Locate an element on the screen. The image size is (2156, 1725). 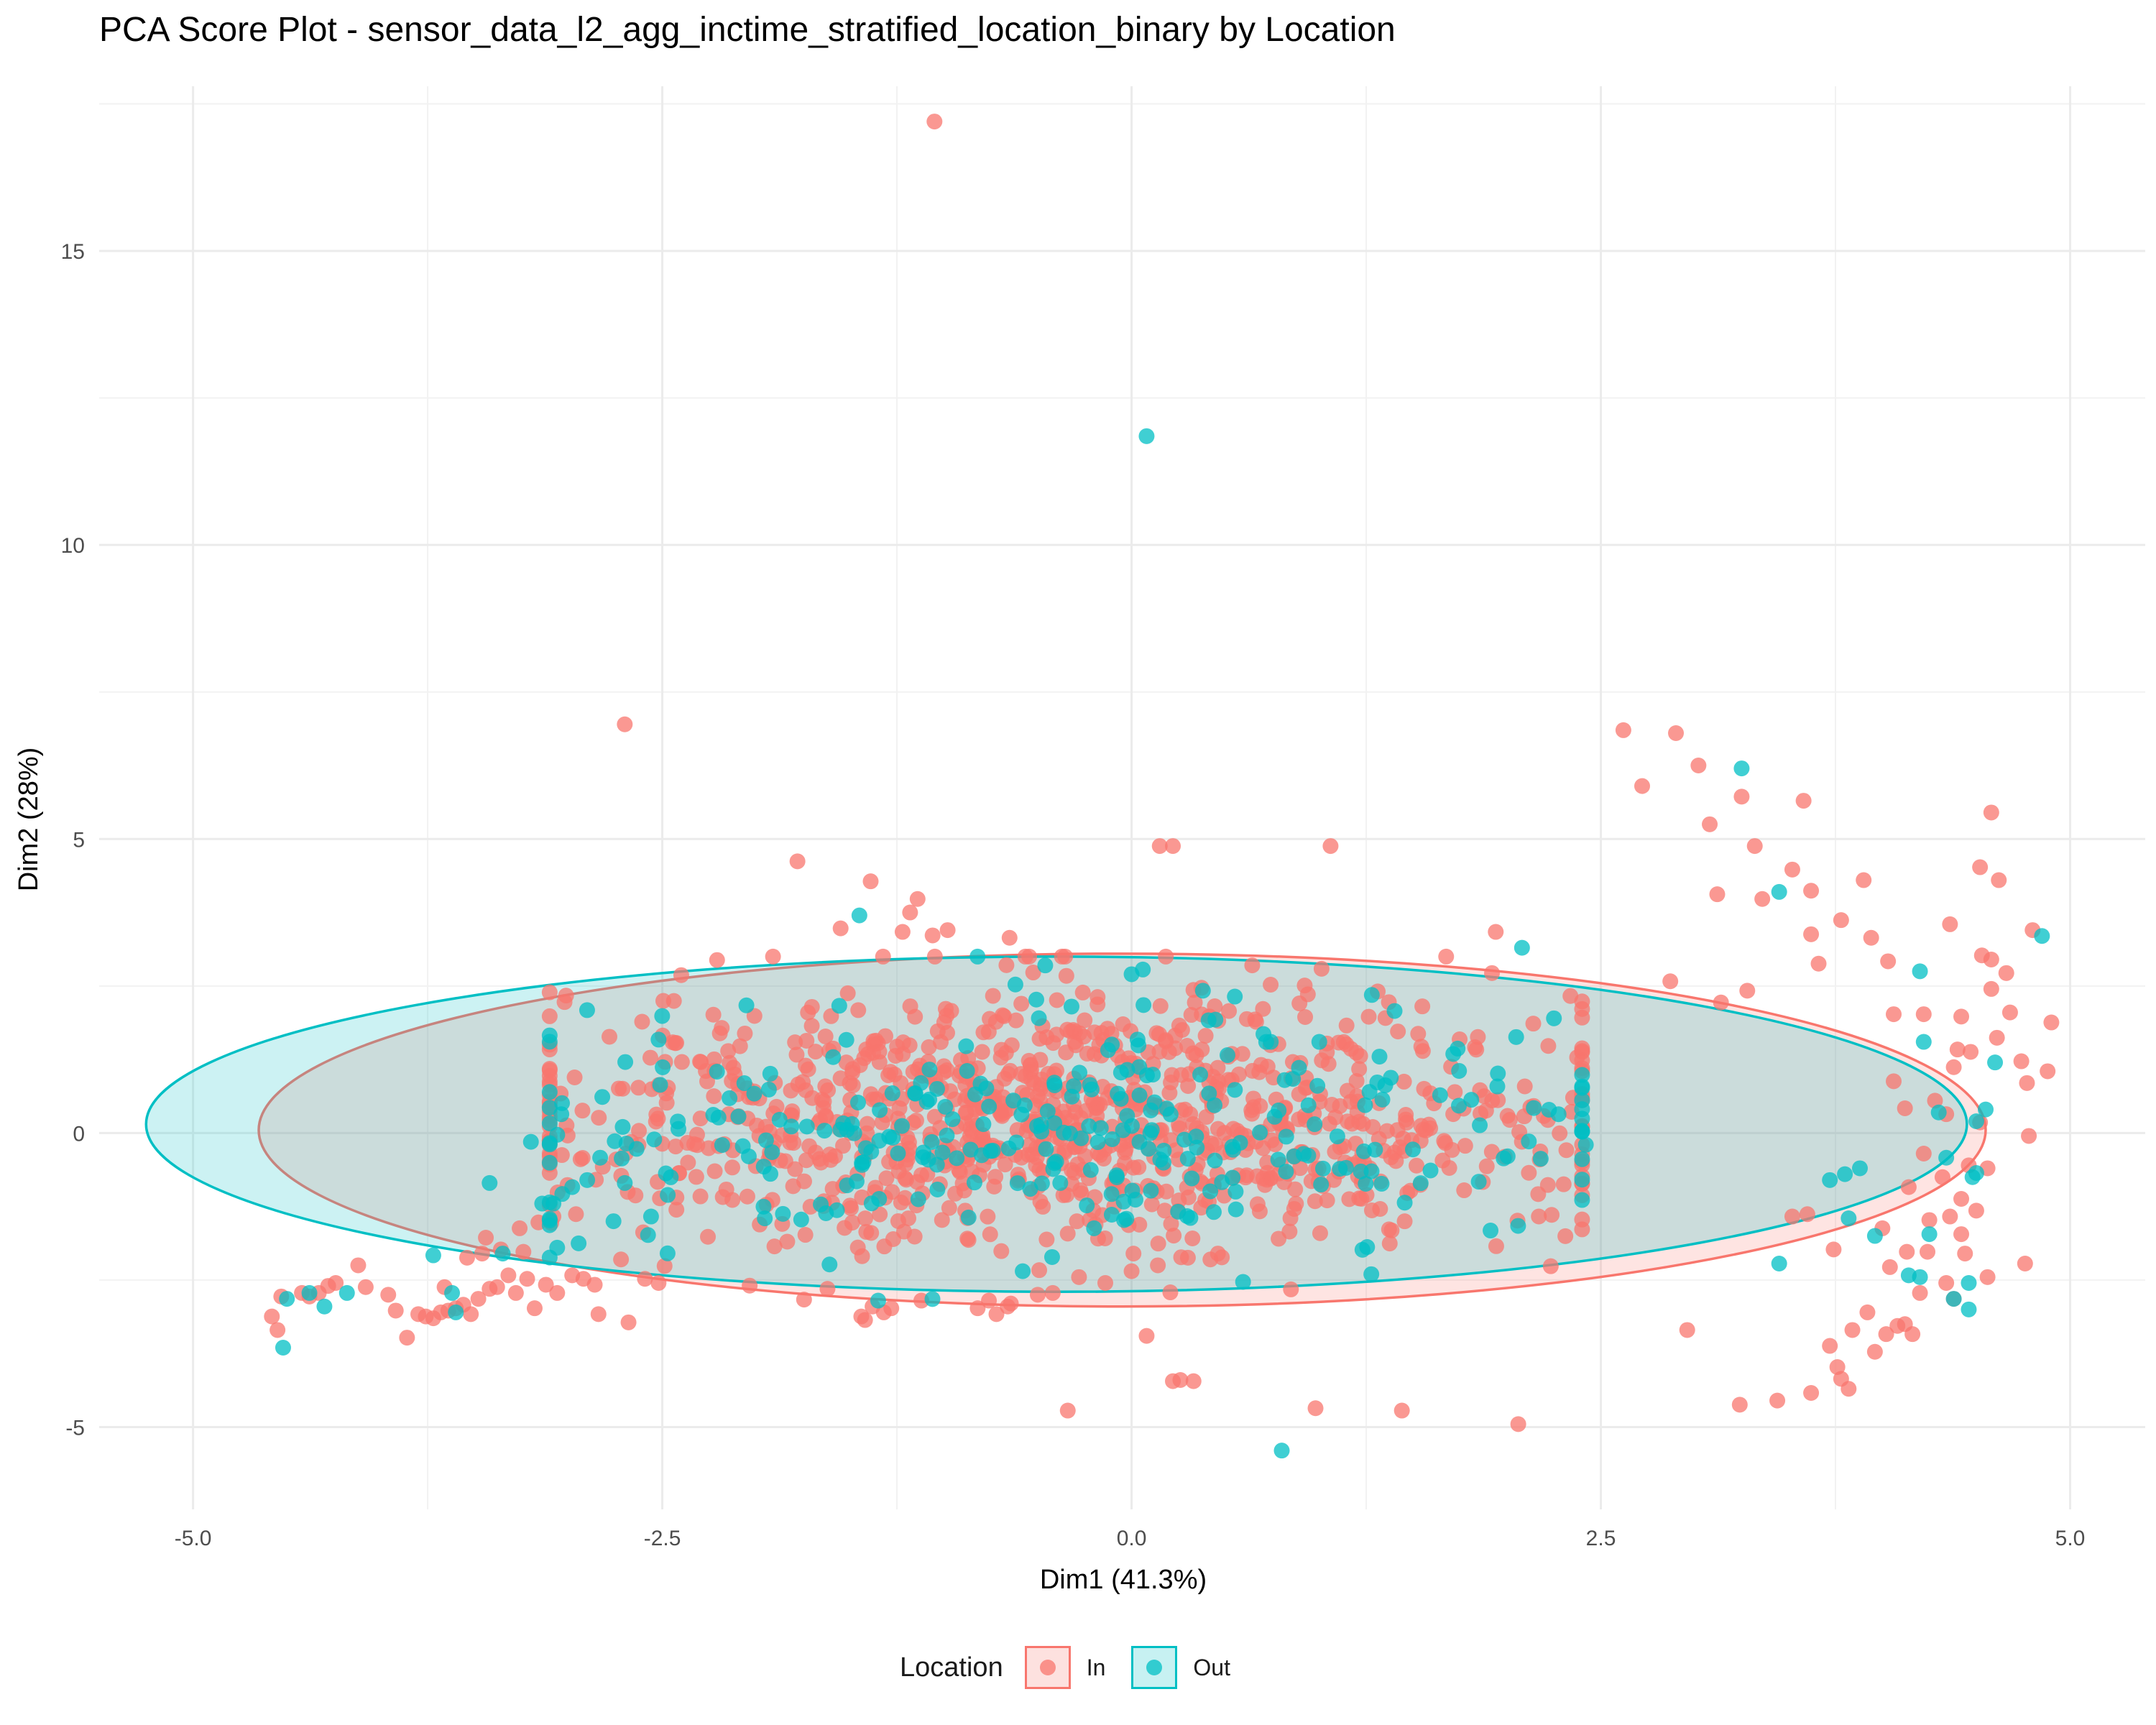
legend-key-in is located at coordinates (1047, 1667).